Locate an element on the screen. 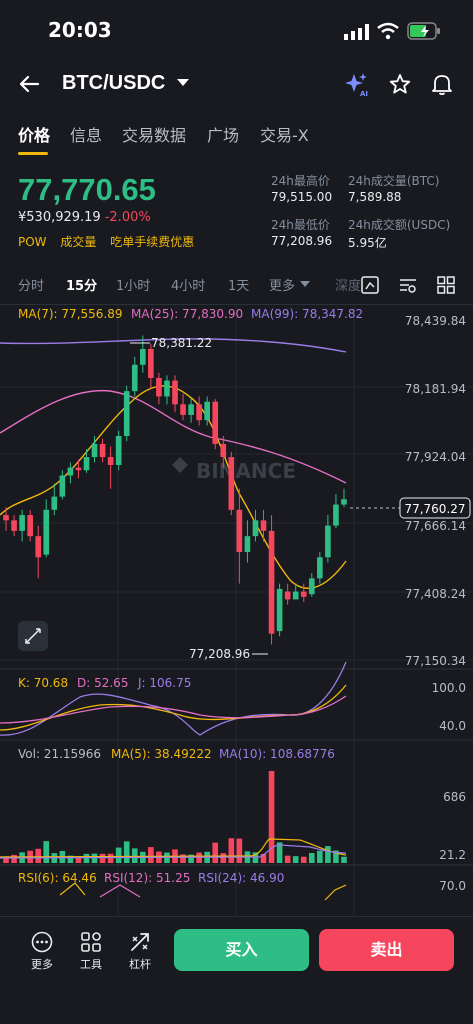 The image size is (473, 1024). tools-button: 工具 is located at coordinates (91, 951).